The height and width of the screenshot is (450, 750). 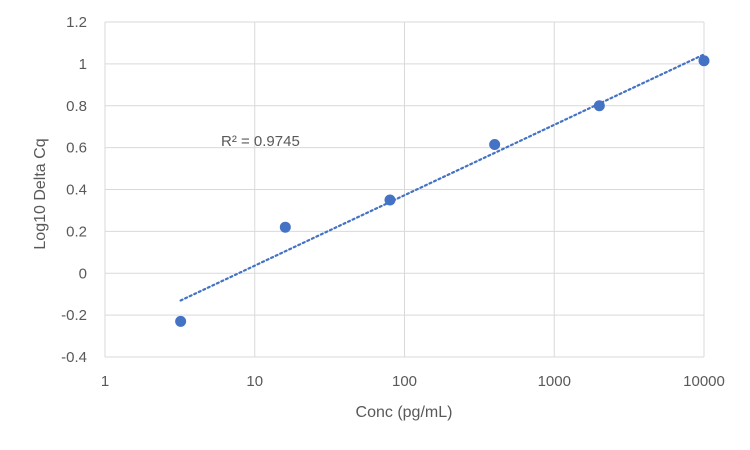 I want to click on y-tick-label-5: 0.6, so click(x=76, y=148).